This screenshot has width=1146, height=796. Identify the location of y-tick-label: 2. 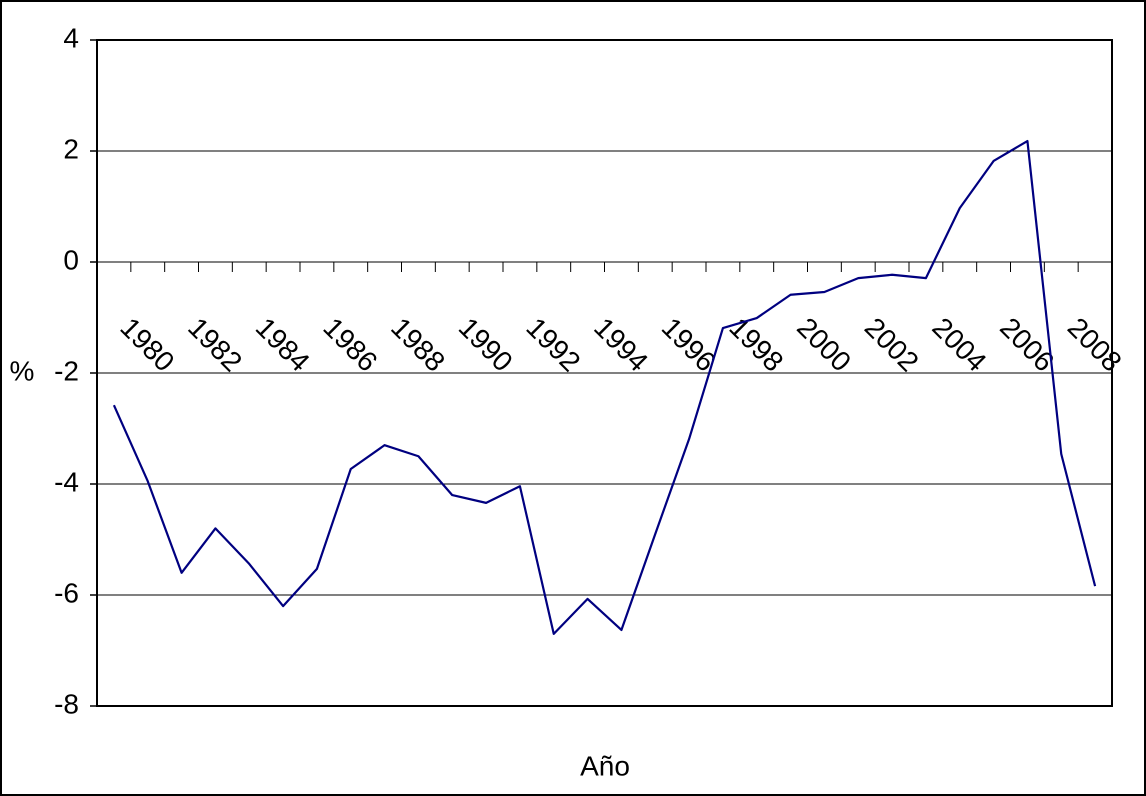
(71, 148).